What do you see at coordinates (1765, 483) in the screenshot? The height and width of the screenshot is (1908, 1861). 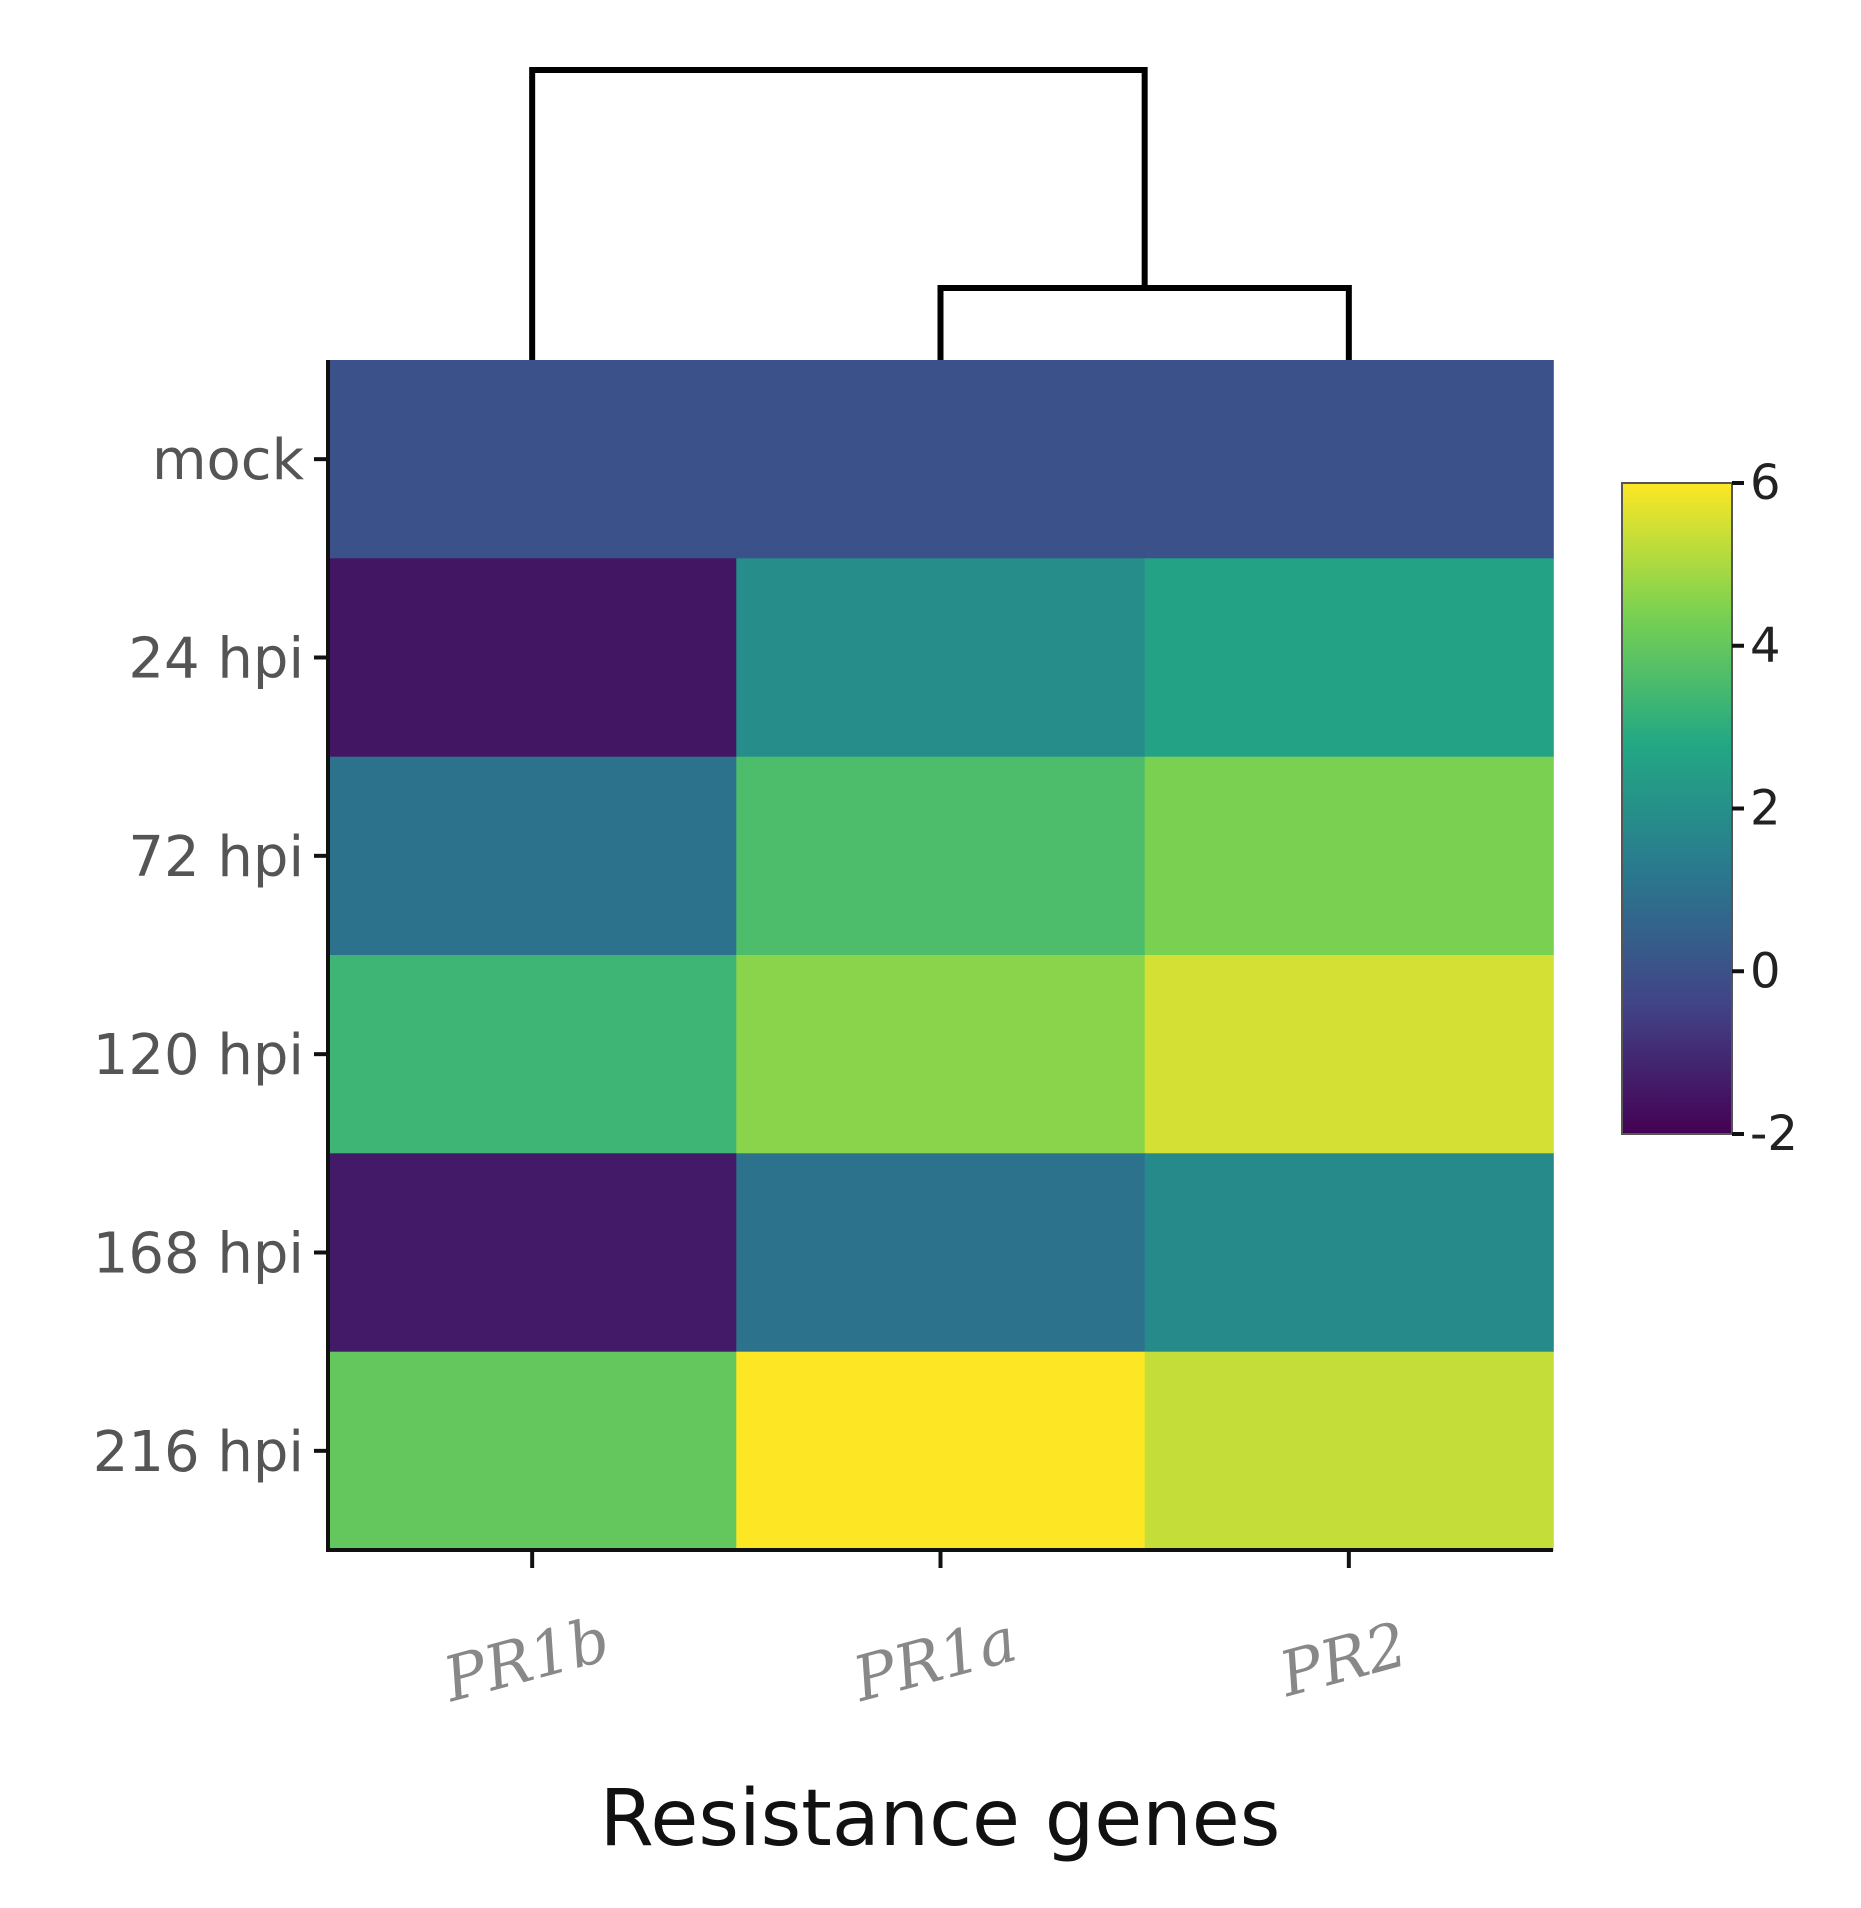 I see `colorbar-tick-label: 6` at bounding box center [1765, 483].